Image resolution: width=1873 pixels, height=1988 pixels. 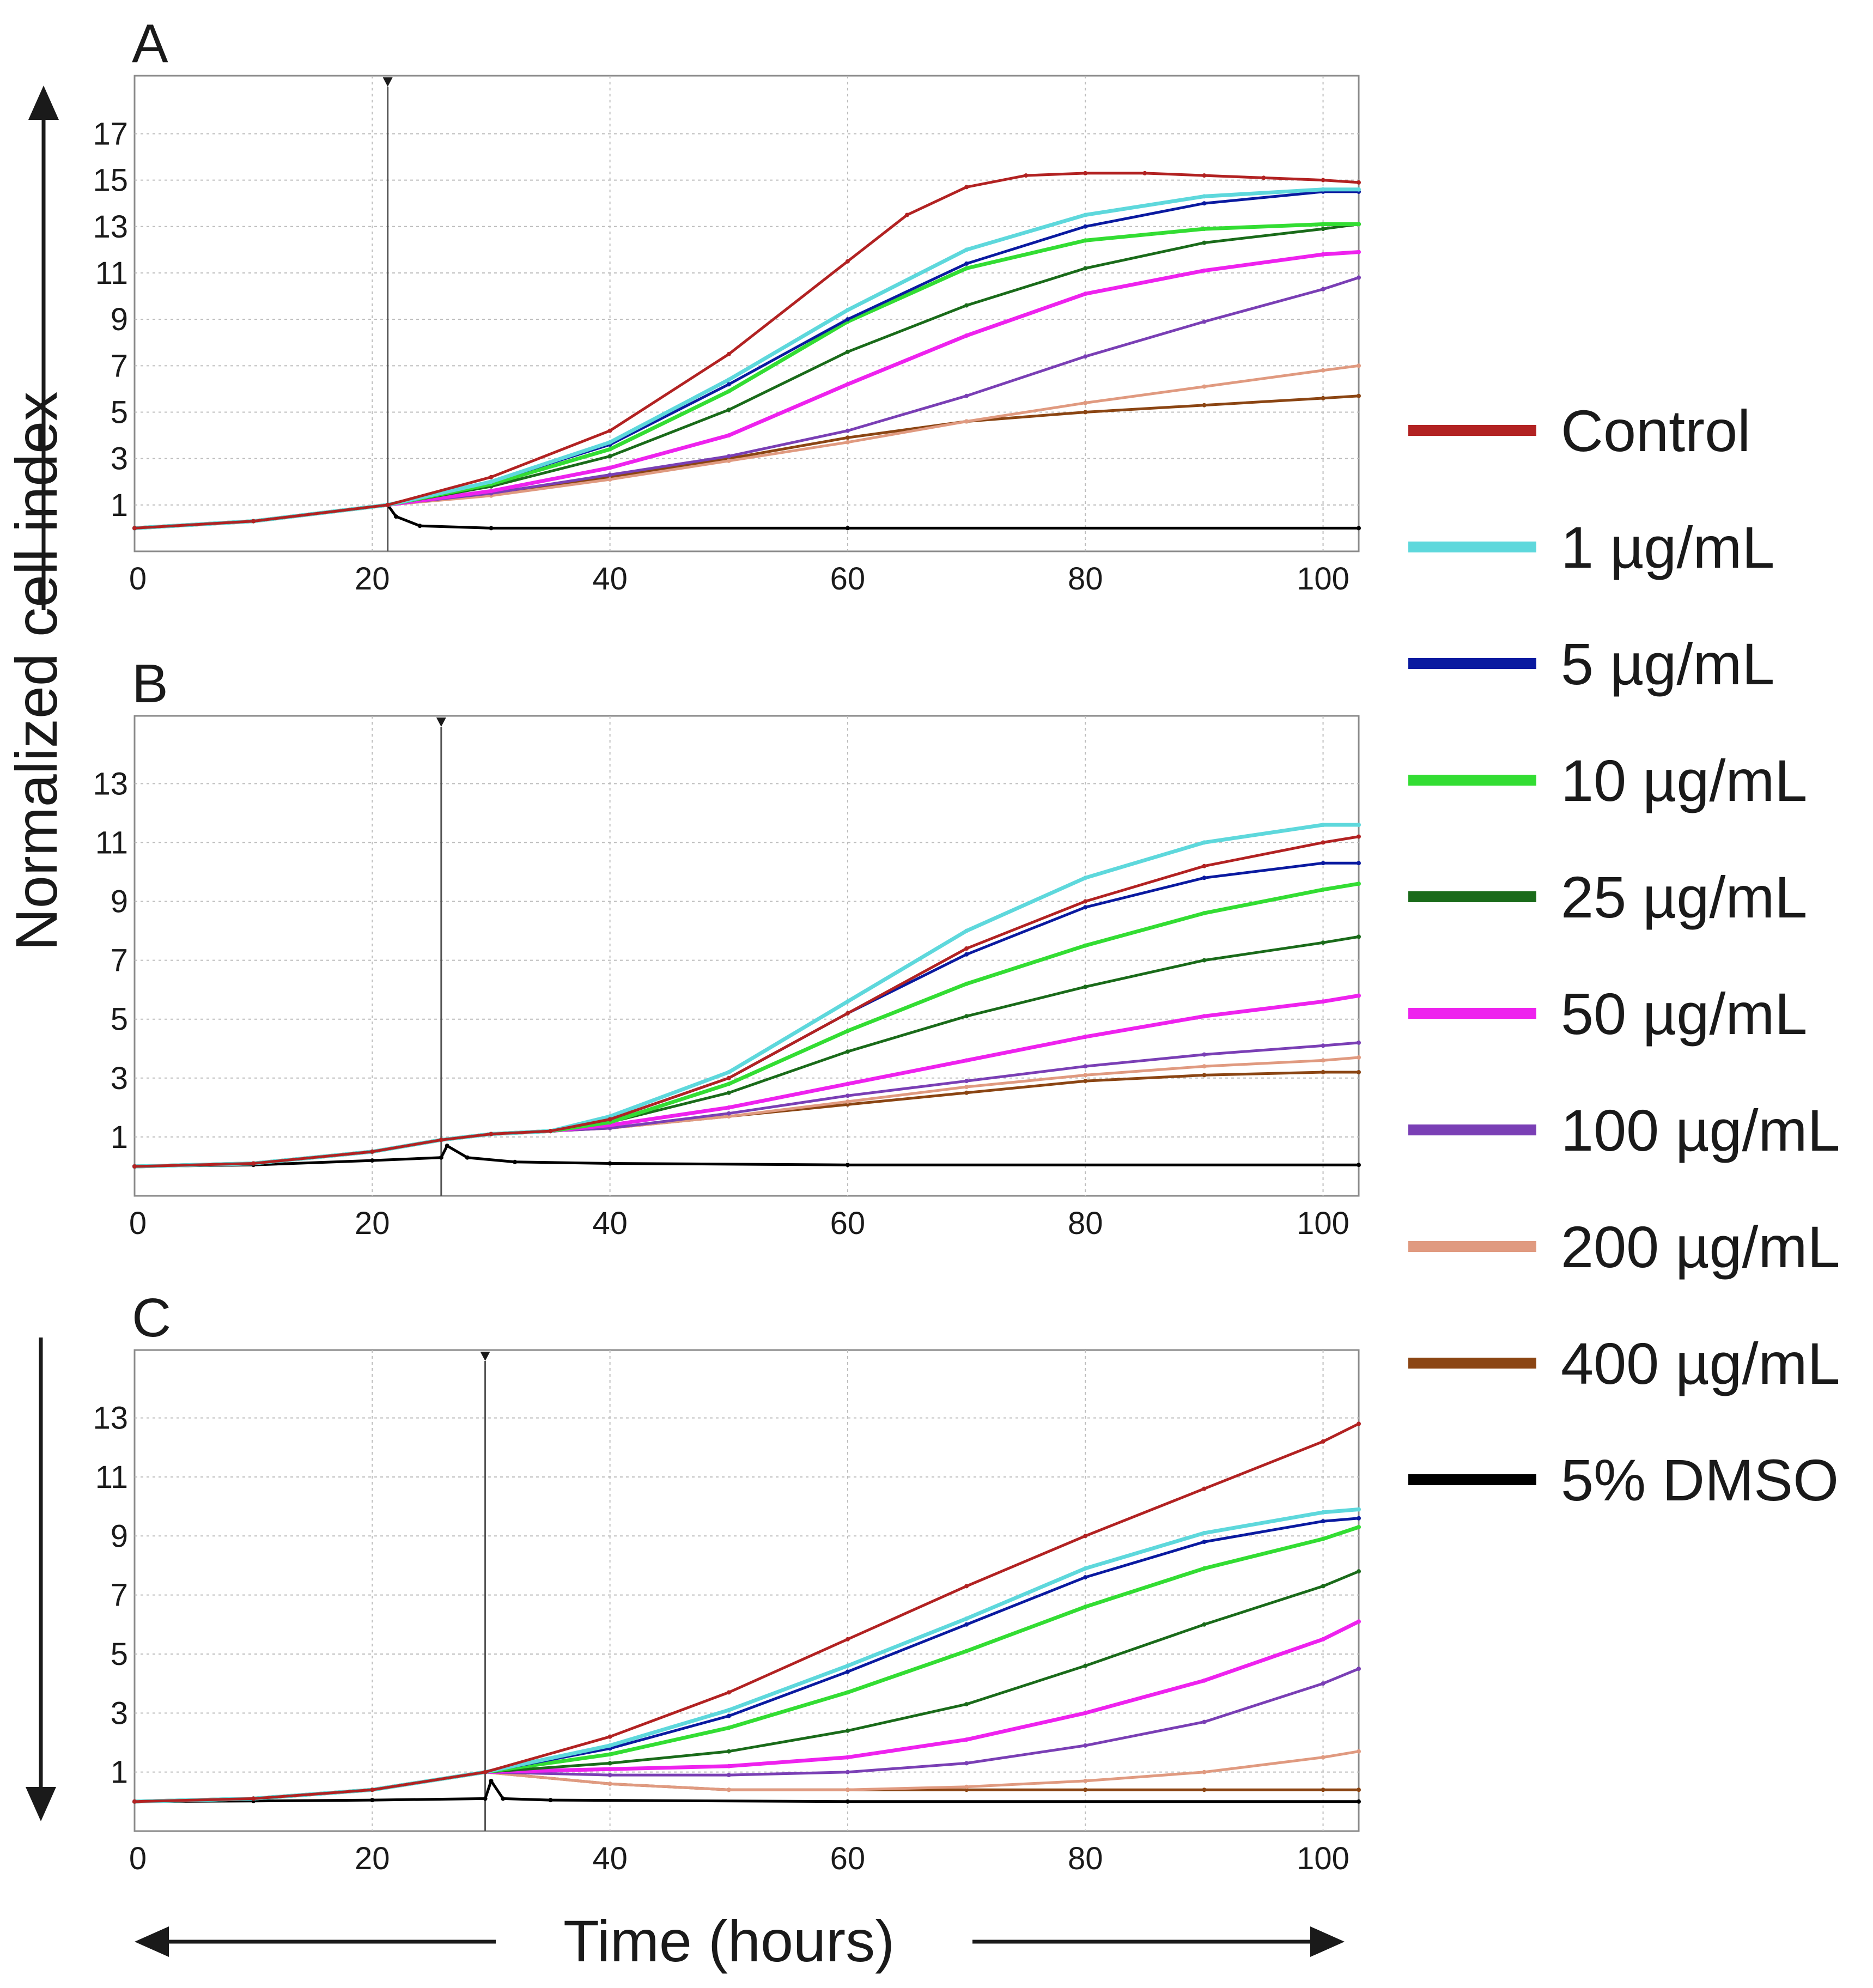 What do you see at coordinates (1323, 579) in the screenshot?
I see `x-tick-label: 100` at bounding box center [1323, 579].